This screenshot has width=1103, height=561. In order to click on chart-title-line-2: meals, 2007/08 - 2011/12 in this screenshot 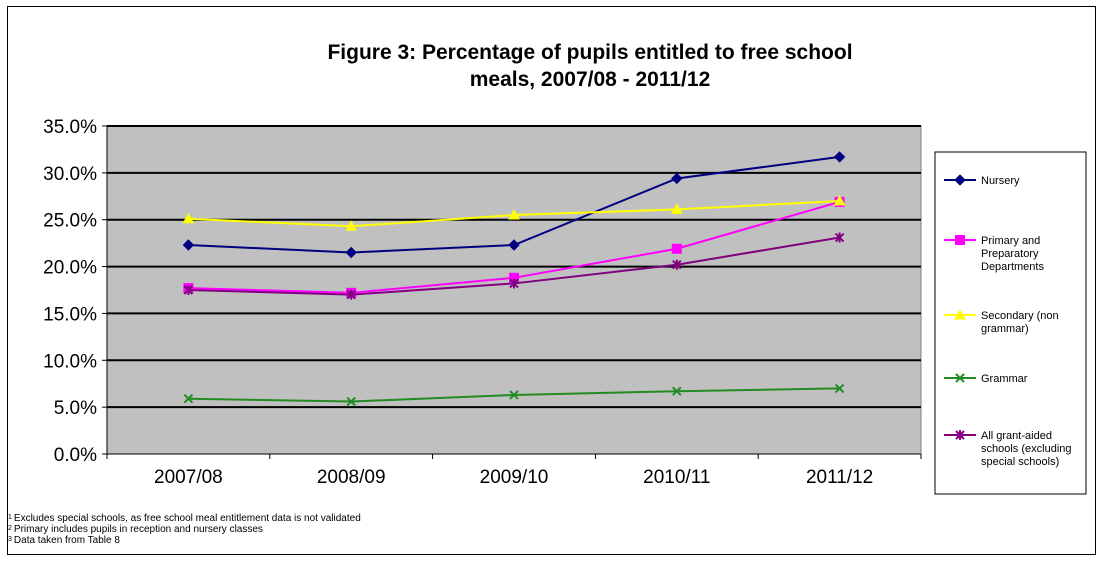, I will do `click(590, 79)`.